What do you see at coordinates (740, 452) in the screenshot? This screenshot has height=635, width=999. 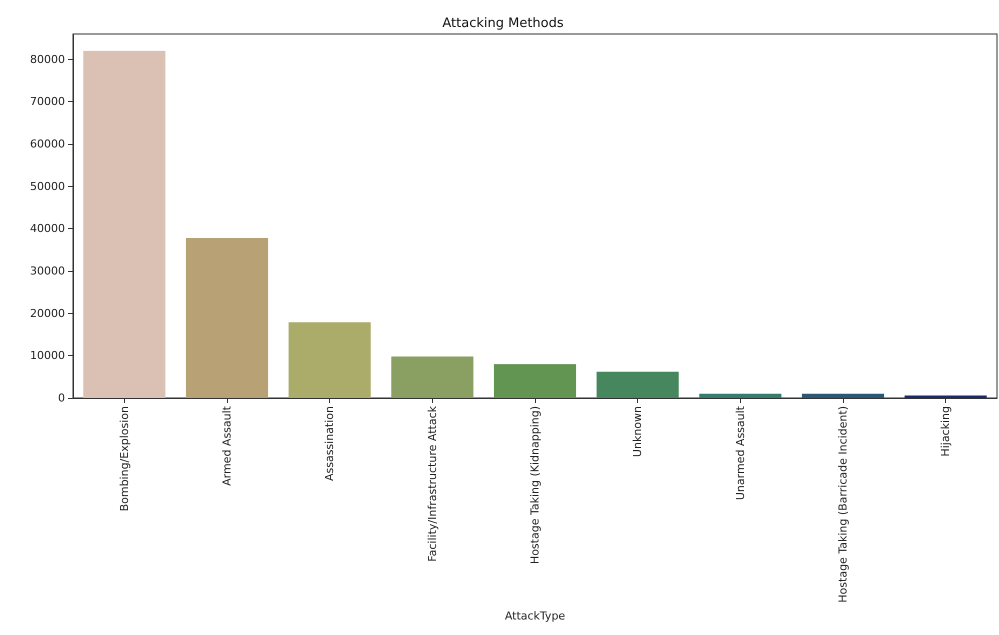 I see `x-tick-label: Unarmed Assault` at bounding box center [740, 452].